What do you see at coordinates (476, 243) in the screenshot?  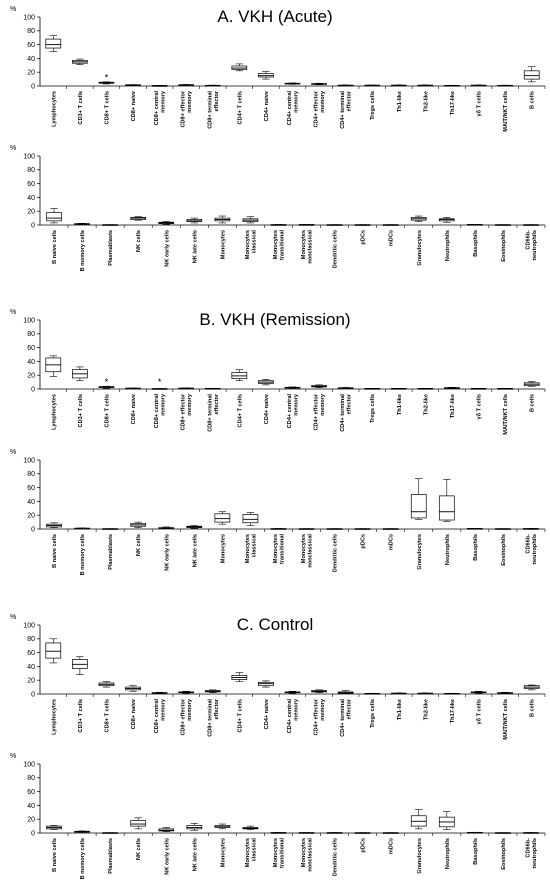 I see `category-label-line: Basophils` at bounding box center [476, 243].